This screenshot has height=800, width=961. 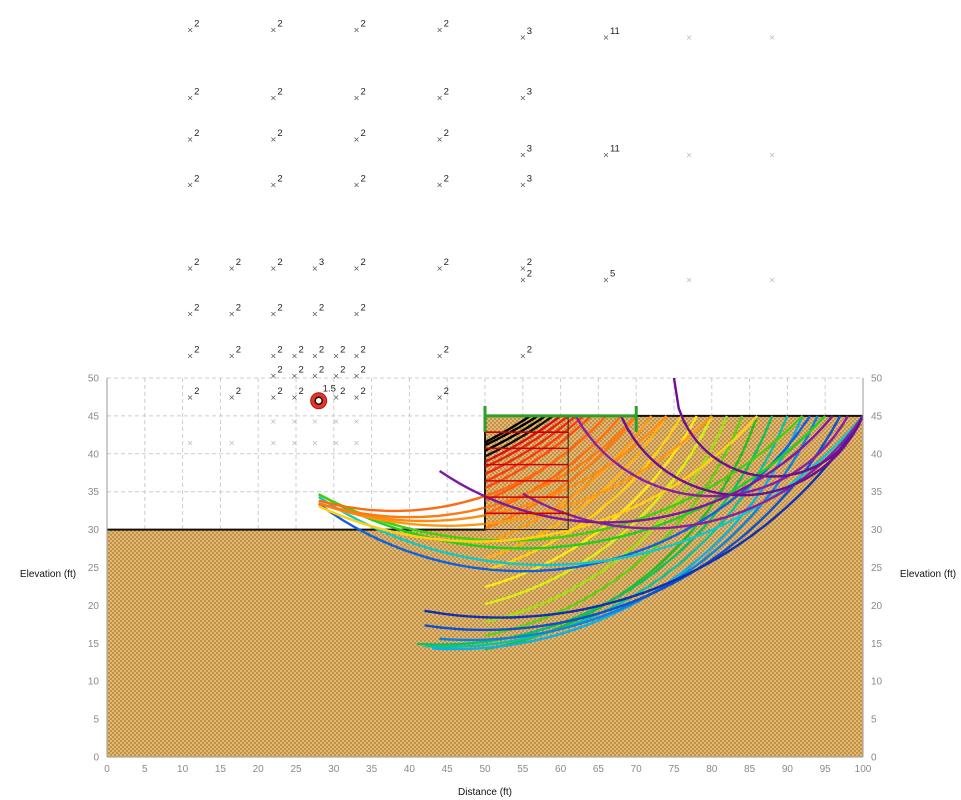 I want to click on y-tick-label-right: 45, so click(x=877, y=416).